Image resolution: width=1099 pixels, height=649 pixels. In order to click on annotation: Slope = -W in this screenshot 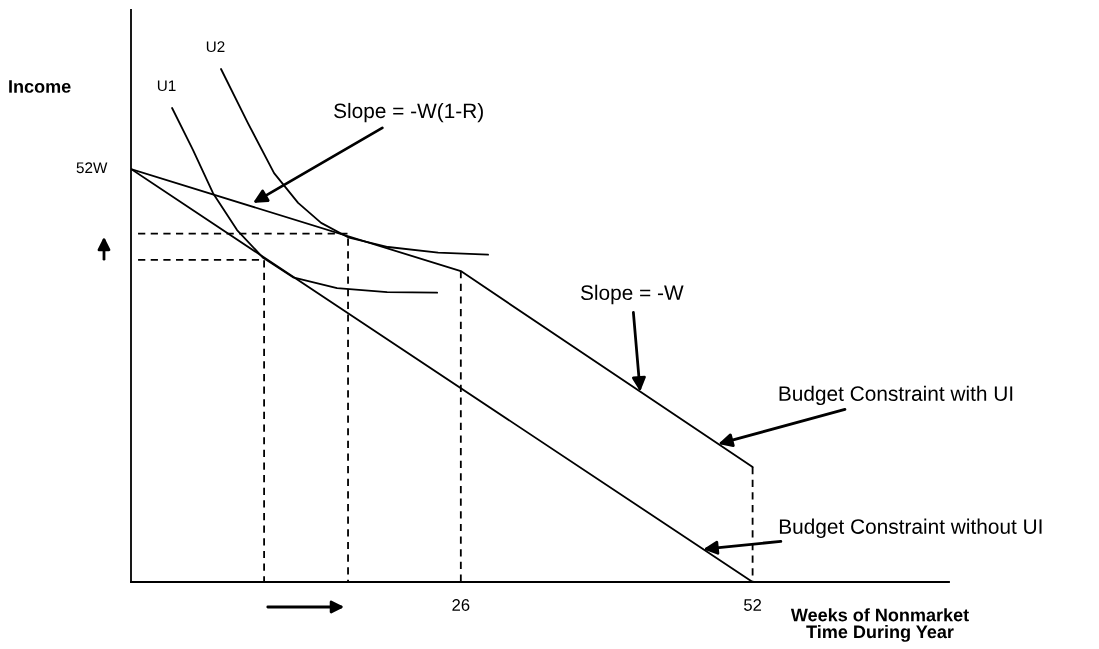, I will do `click(632, 294)`.